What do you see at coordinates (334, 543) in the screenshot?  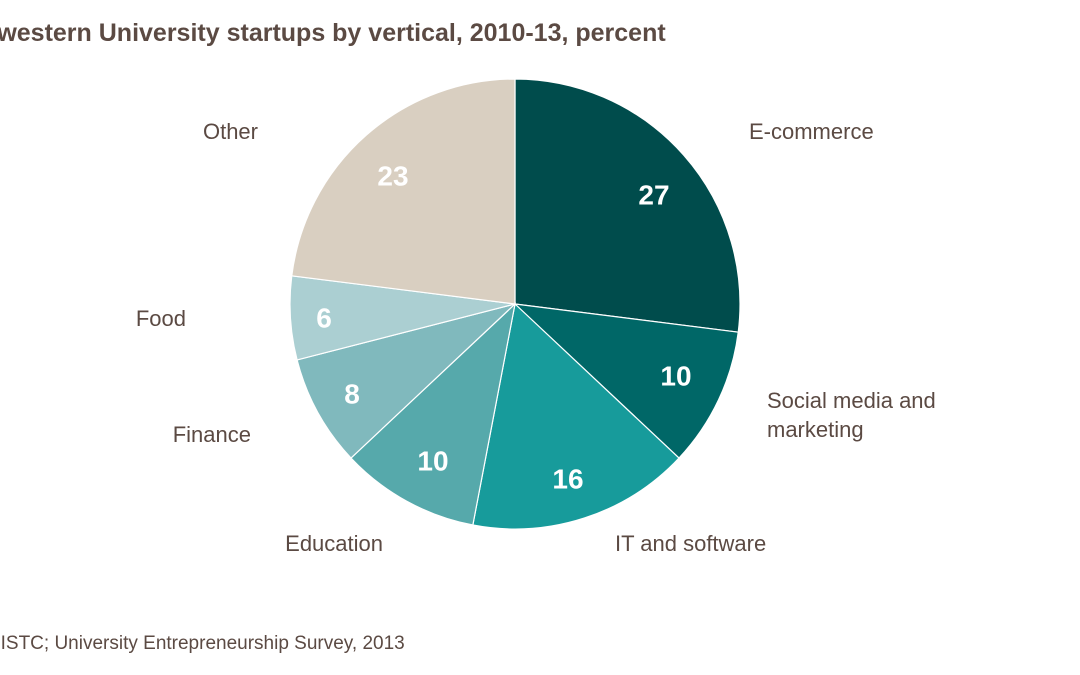 I see `category-label-education: Education` at bounding box center [334, 543].